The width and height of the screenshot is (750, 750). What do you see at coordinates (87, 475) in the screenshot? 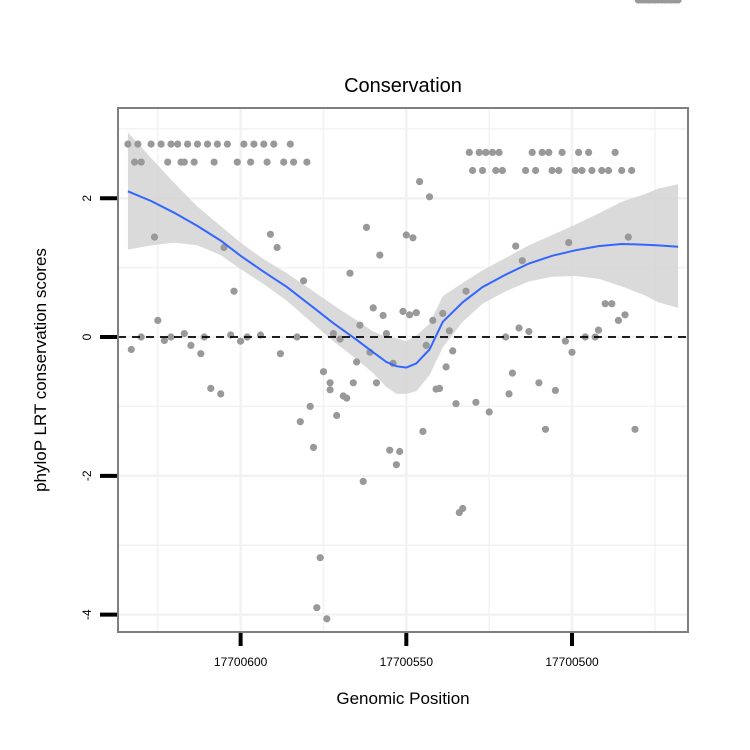
I see `y-tick-label: -2` at bounding box center [87, 475].